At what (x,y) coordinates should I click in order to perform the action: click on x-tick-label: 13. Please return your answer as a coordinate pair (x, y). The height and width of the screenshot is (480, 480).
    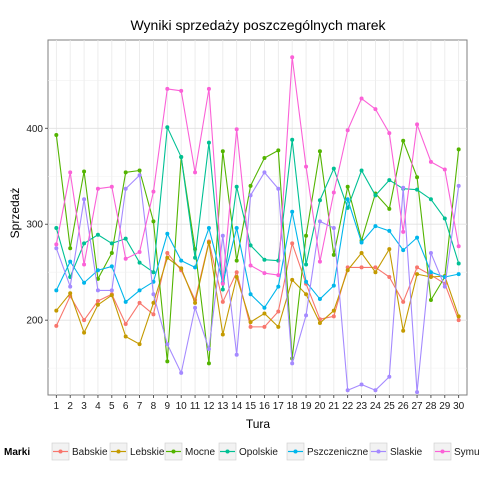
    Looking at the image, I should click on (223, 406).